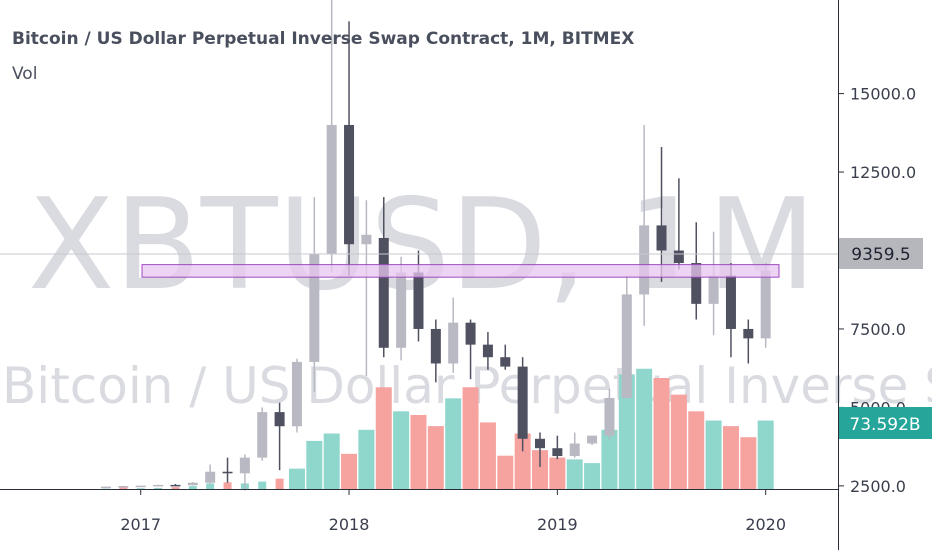 The height and width of the screenshot is (550, 932). What do you see at coordinates (883, 172) in the screenshot?
I see `price-tick-label: 12500.0` at bounding box center [883, 172].